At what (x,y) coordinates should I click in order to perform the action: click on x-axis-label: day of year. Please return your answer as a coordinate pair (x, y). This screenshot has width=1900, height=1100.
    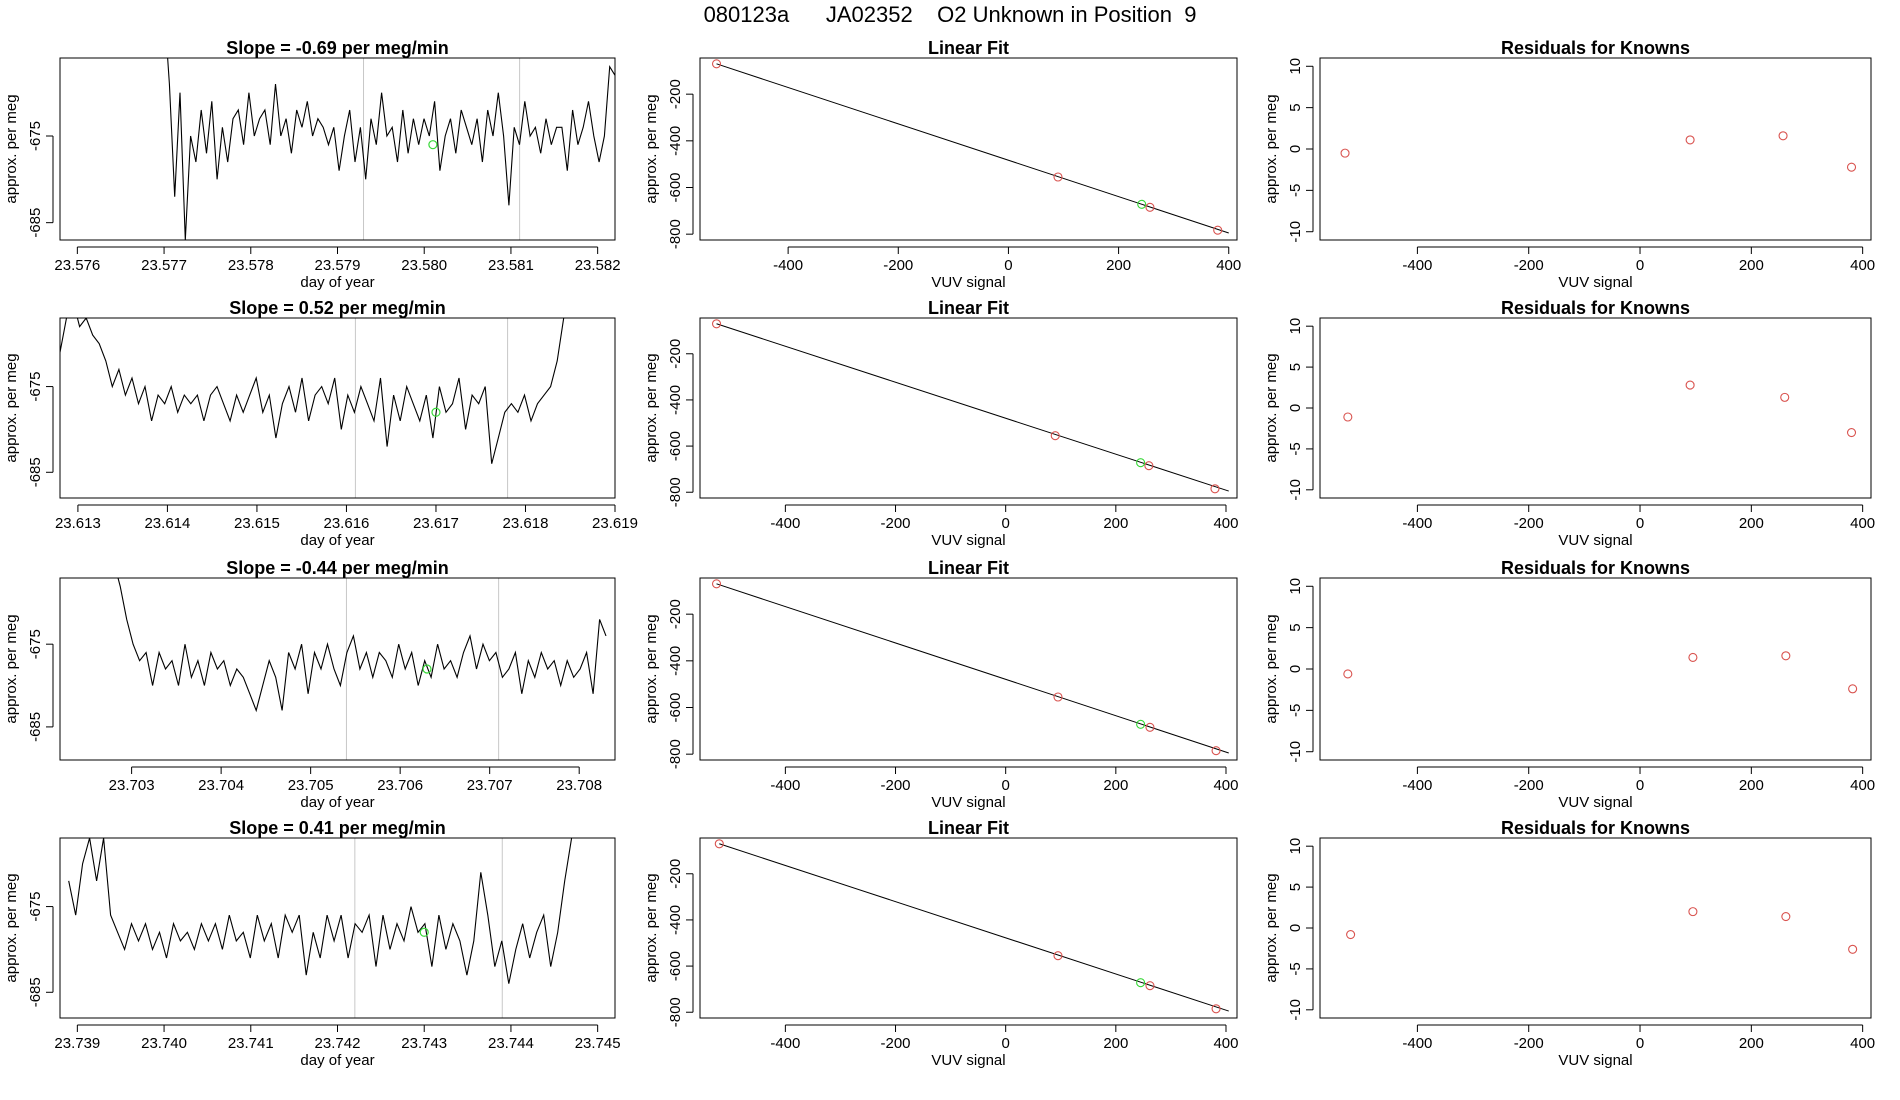
    Looking at the image, I should click on (337, 1060).